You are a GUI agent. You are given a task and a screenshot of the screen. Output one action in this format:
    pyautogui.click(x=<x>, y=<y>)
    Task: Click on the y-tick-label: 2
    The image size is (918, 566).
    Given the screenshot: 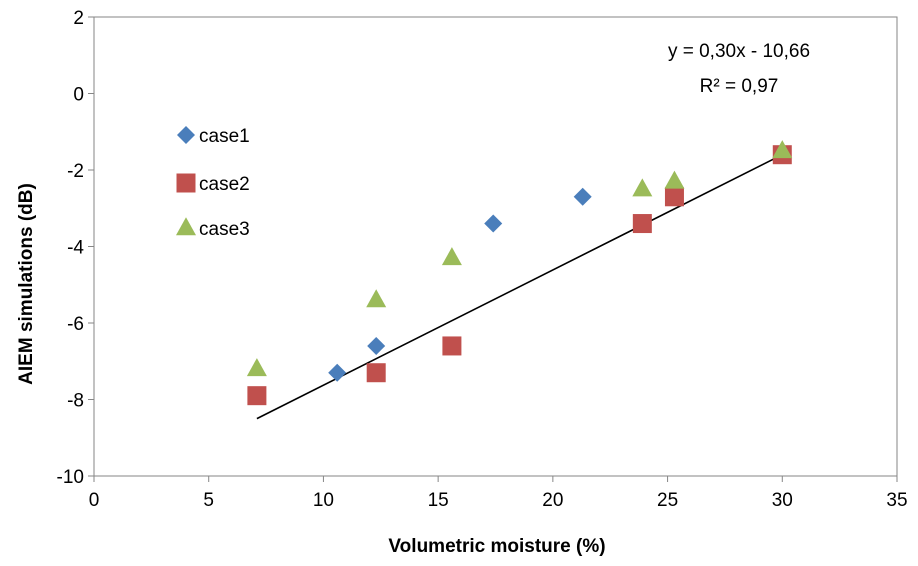 What is the action you would take?
    pyautogui.click(x=78, y=18)
    